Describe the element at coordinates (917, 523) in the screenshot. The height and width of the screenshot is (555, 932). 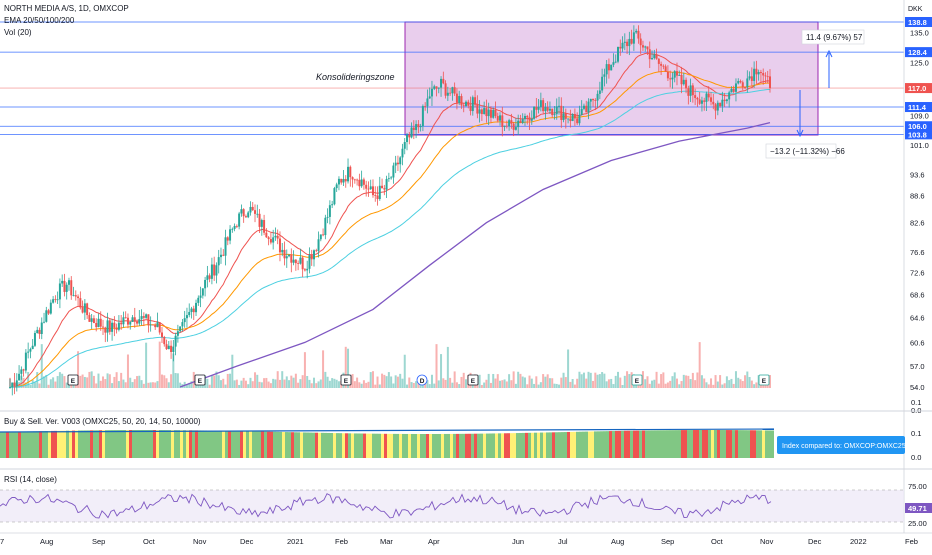
I see `rsi-tick-25: 25.00` at that location.